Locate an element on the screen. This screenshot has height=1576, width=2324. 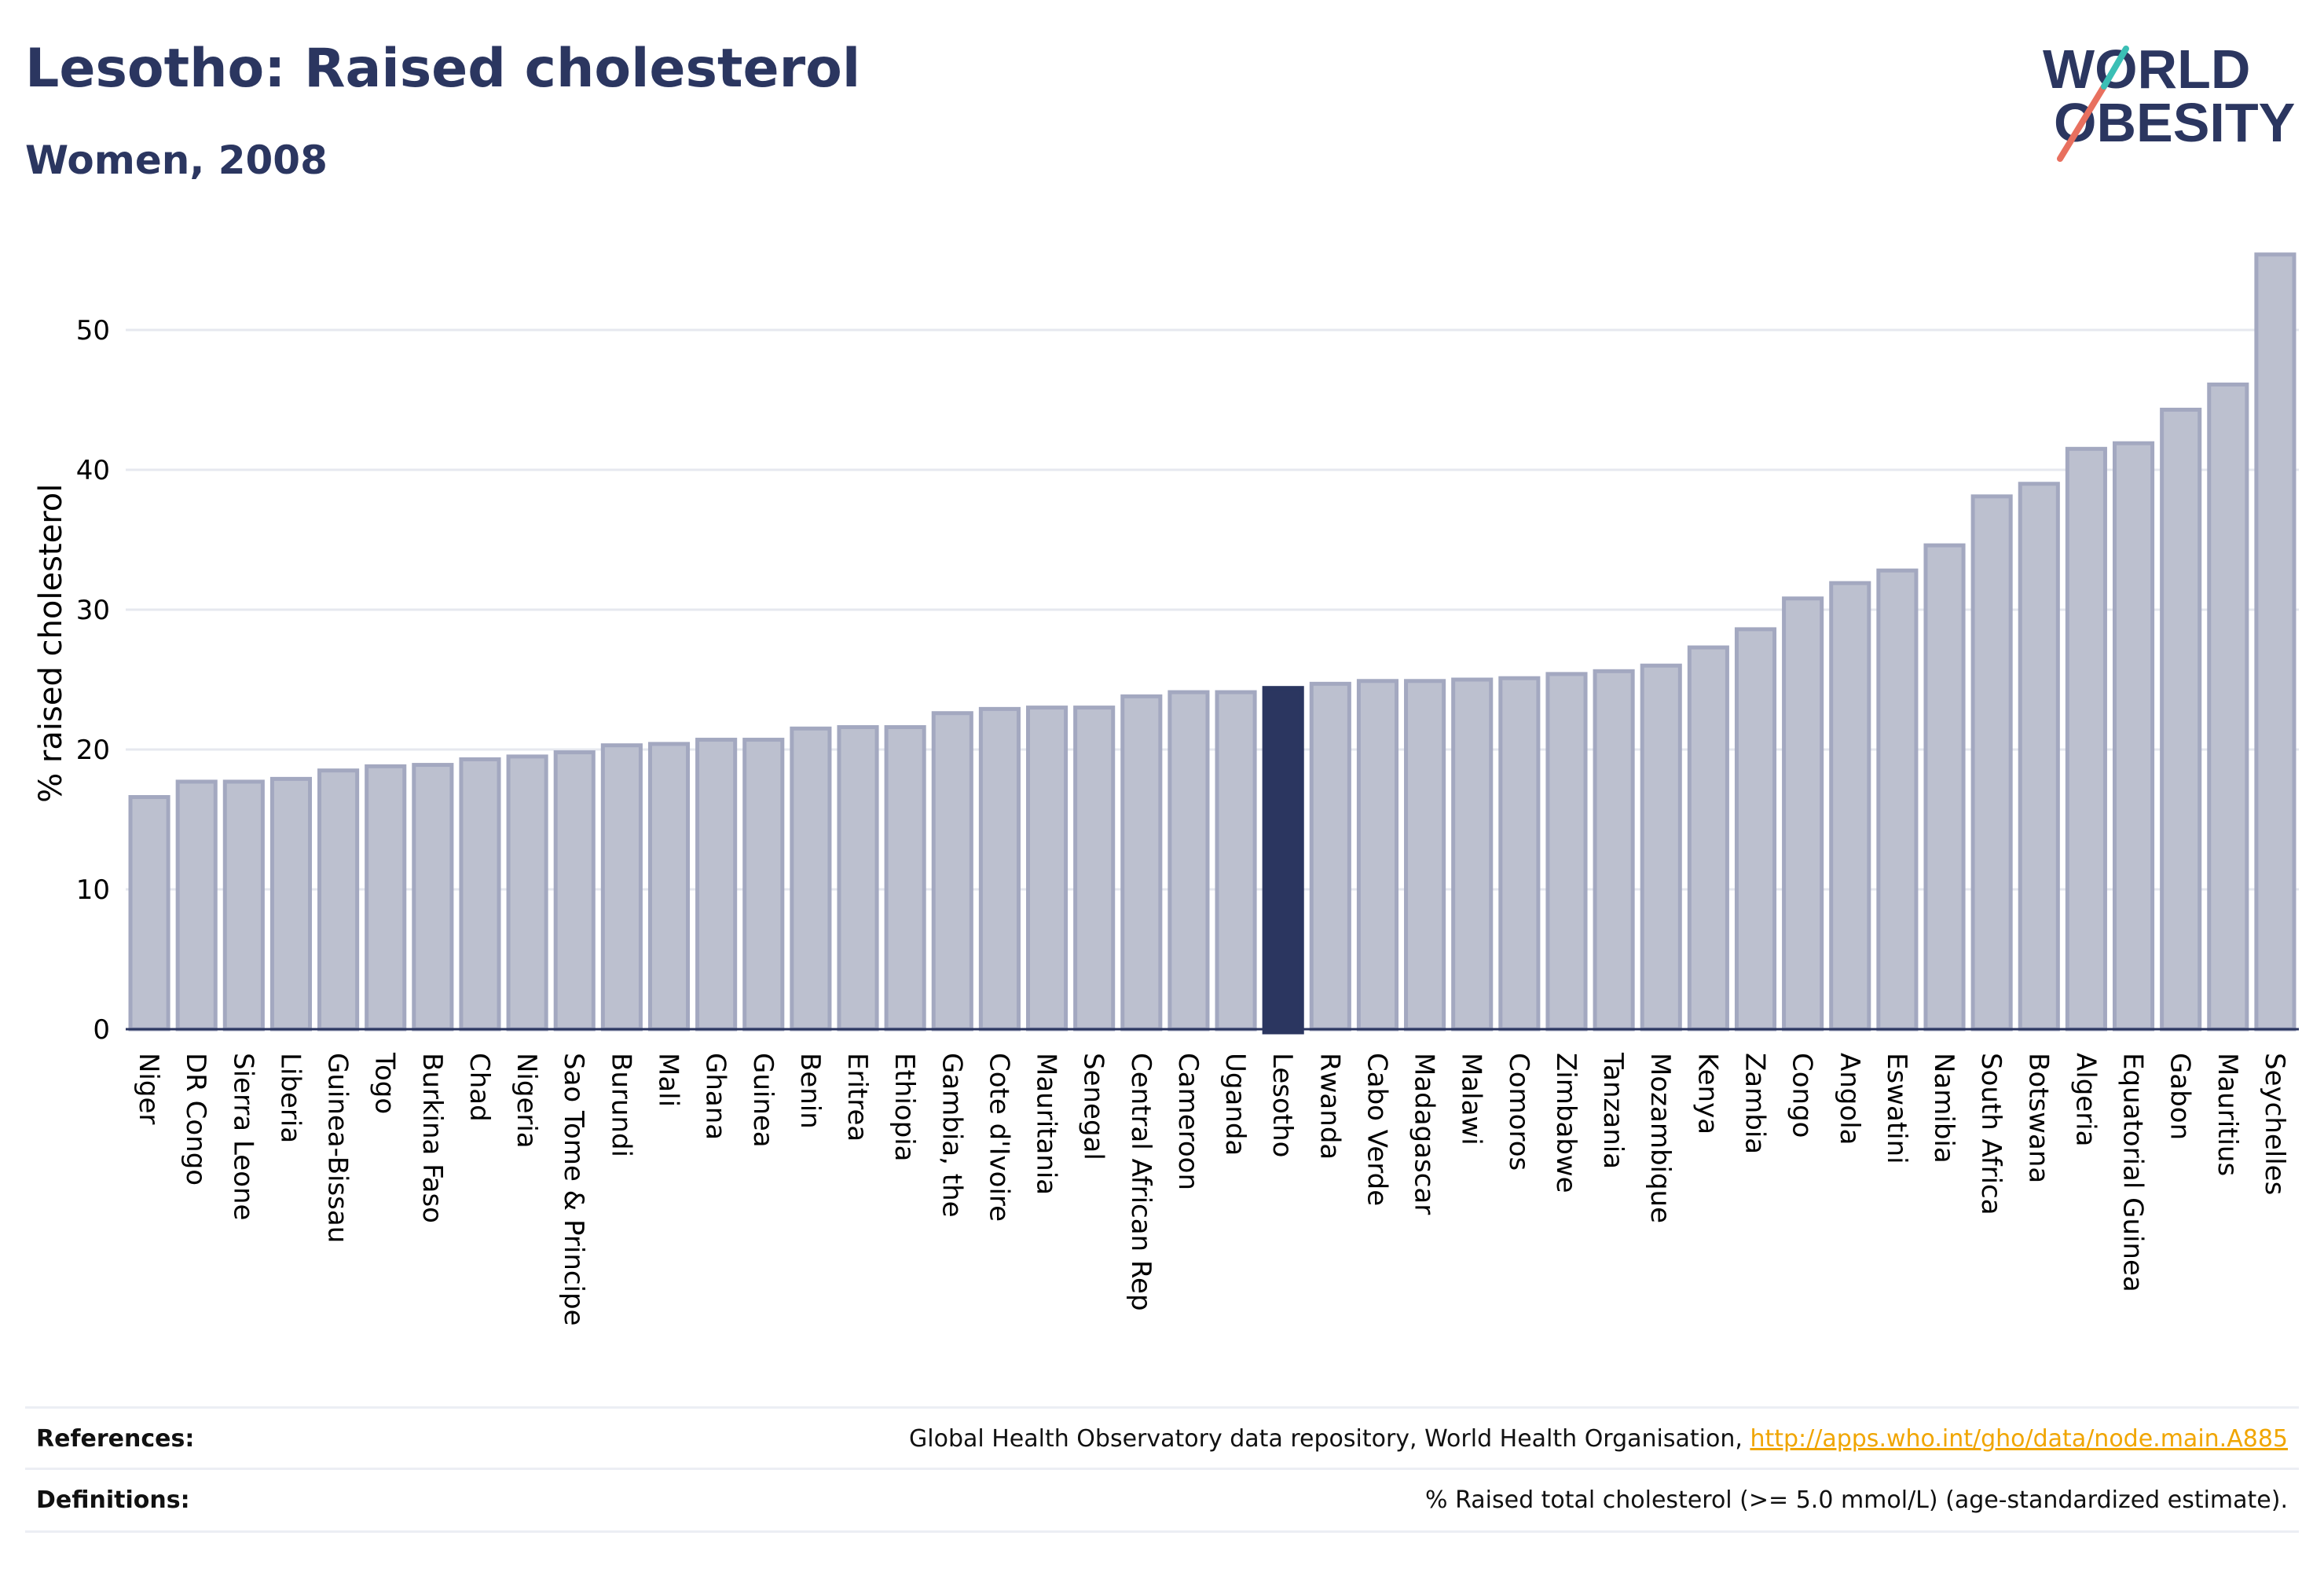
x-category-label: Namibia is located at coordinates (1943, 1108).